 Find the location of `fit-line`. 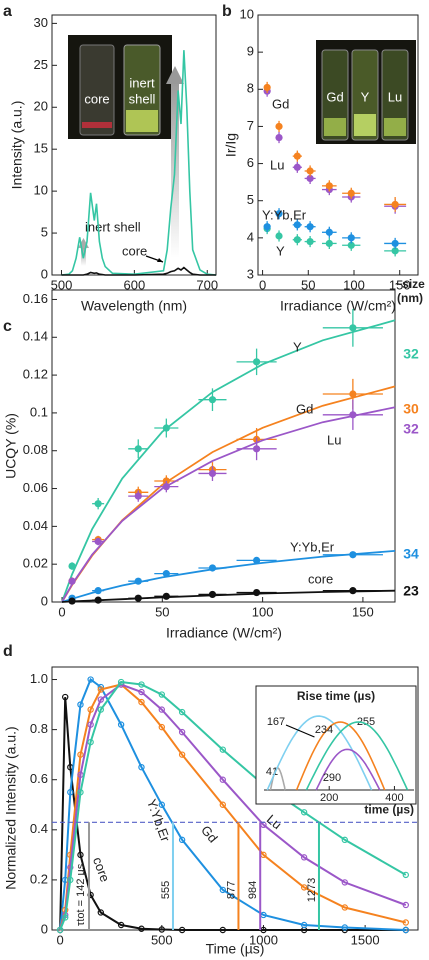

fit-line is located at coordinates (228, 596).